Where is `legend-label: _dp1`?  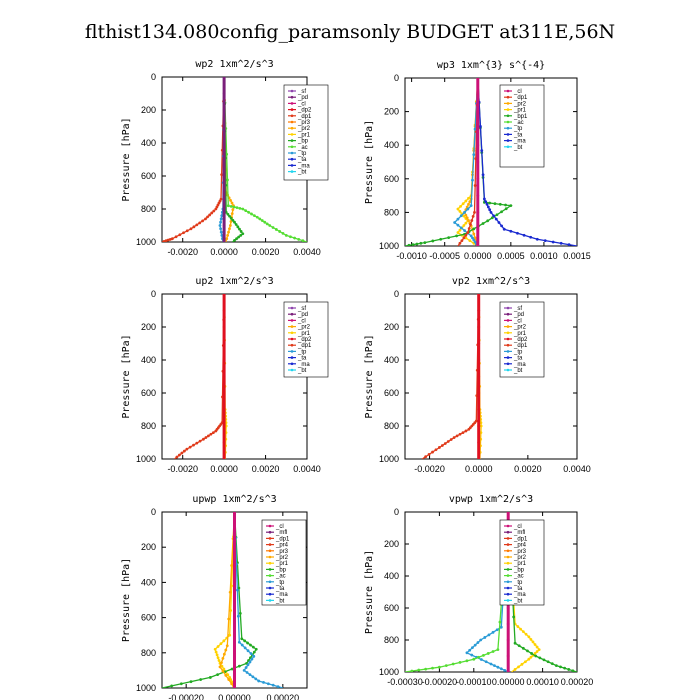 legend-label: _dp1 is located at coordinates (282, 539).